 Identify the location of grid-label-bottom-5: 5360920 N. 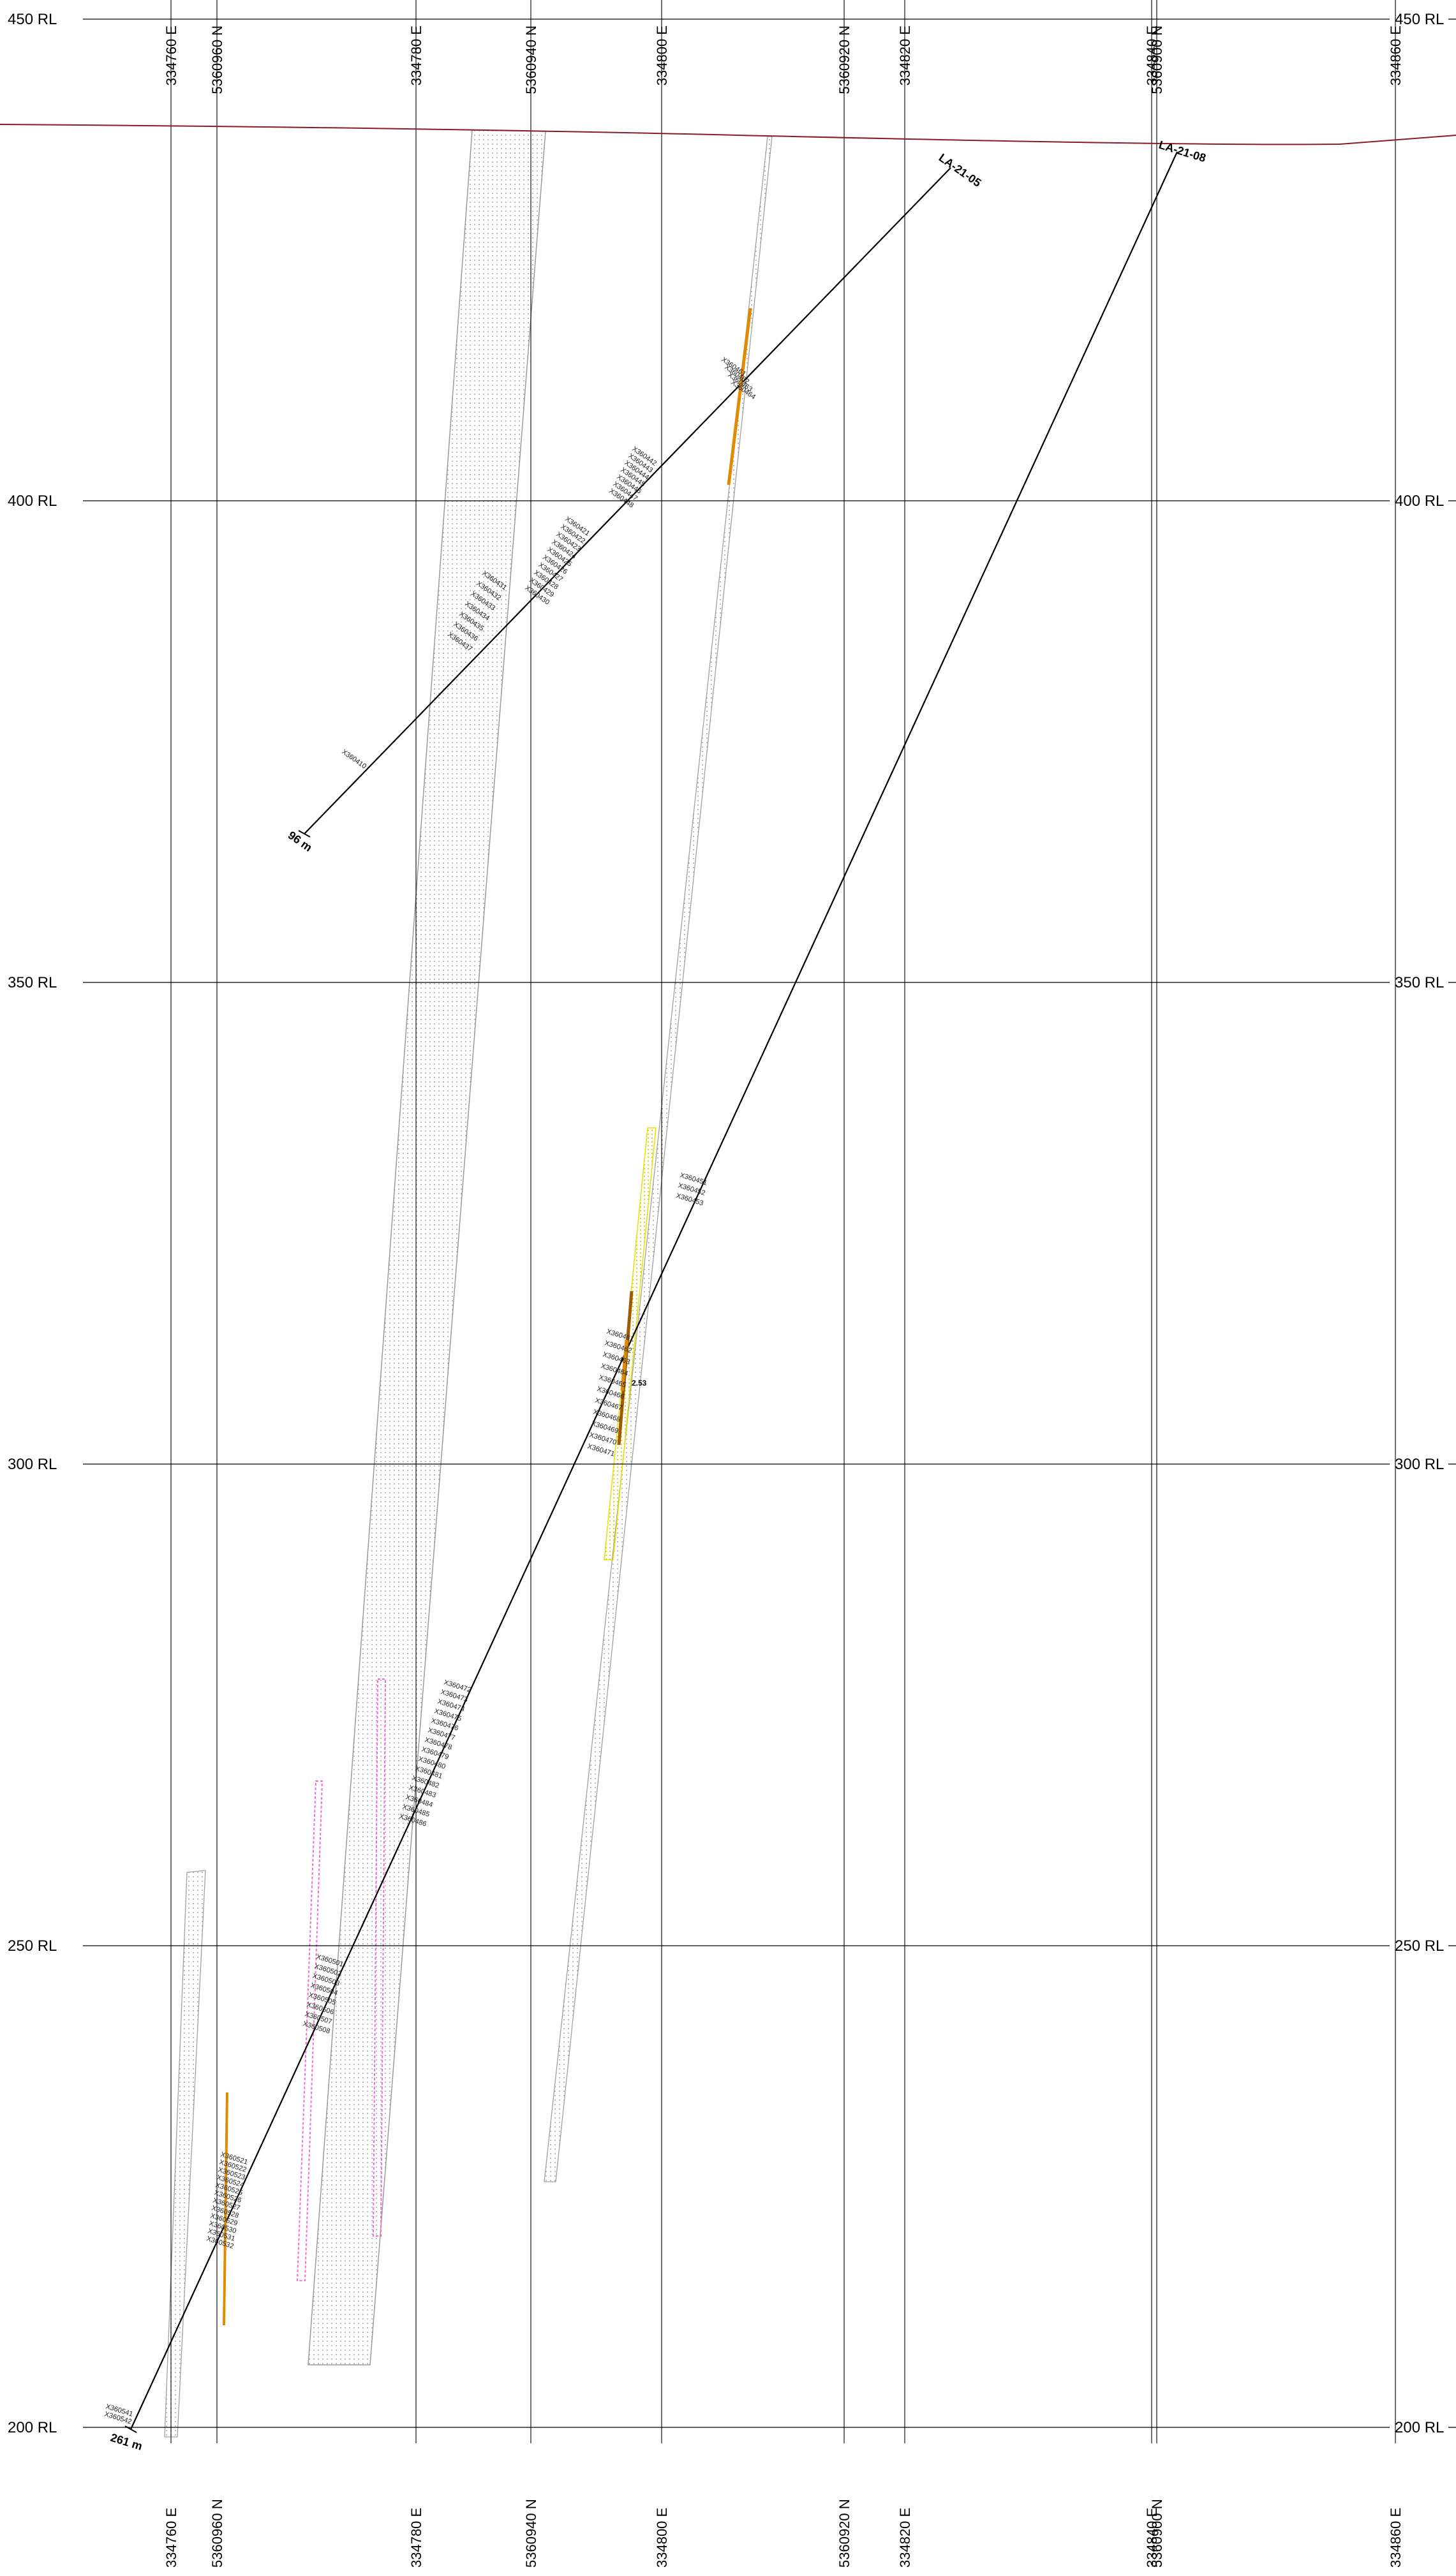
(844, 2533).